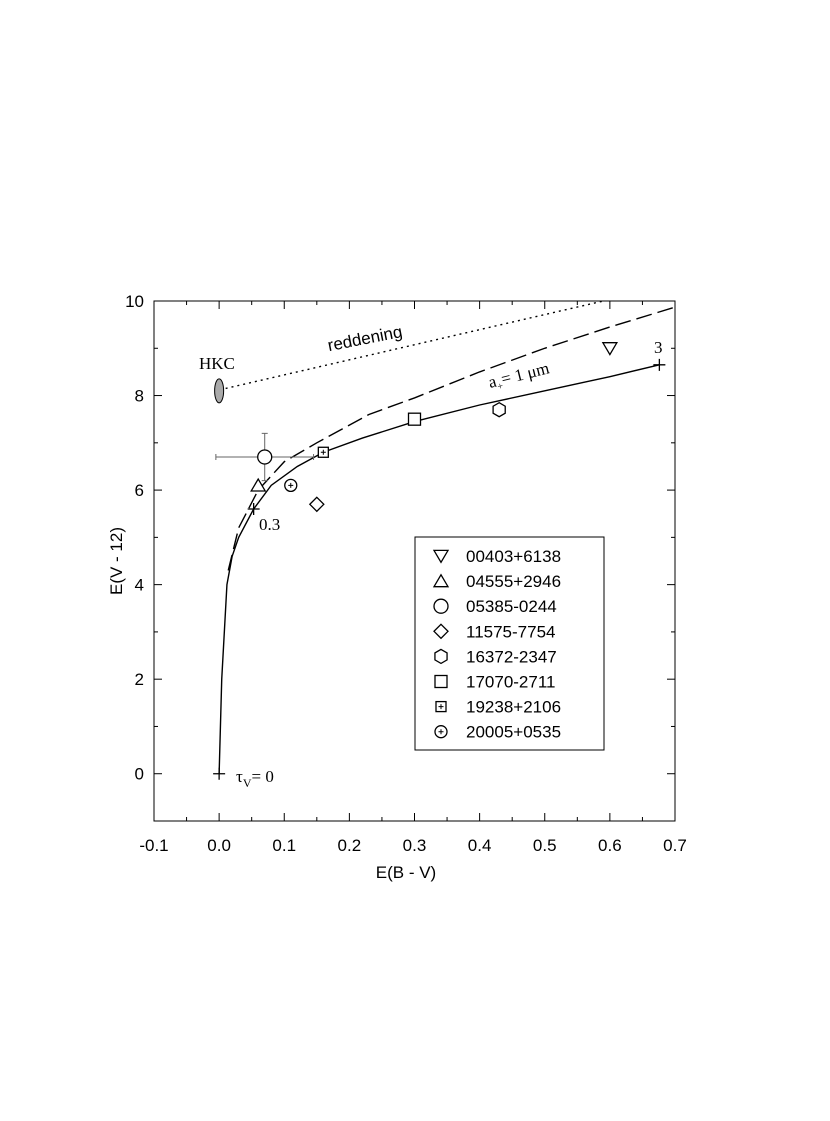 Image resolution: width=830 pixels, height=1121 pixels. I want to click on tau-symbol: τ, so click(239, 776).